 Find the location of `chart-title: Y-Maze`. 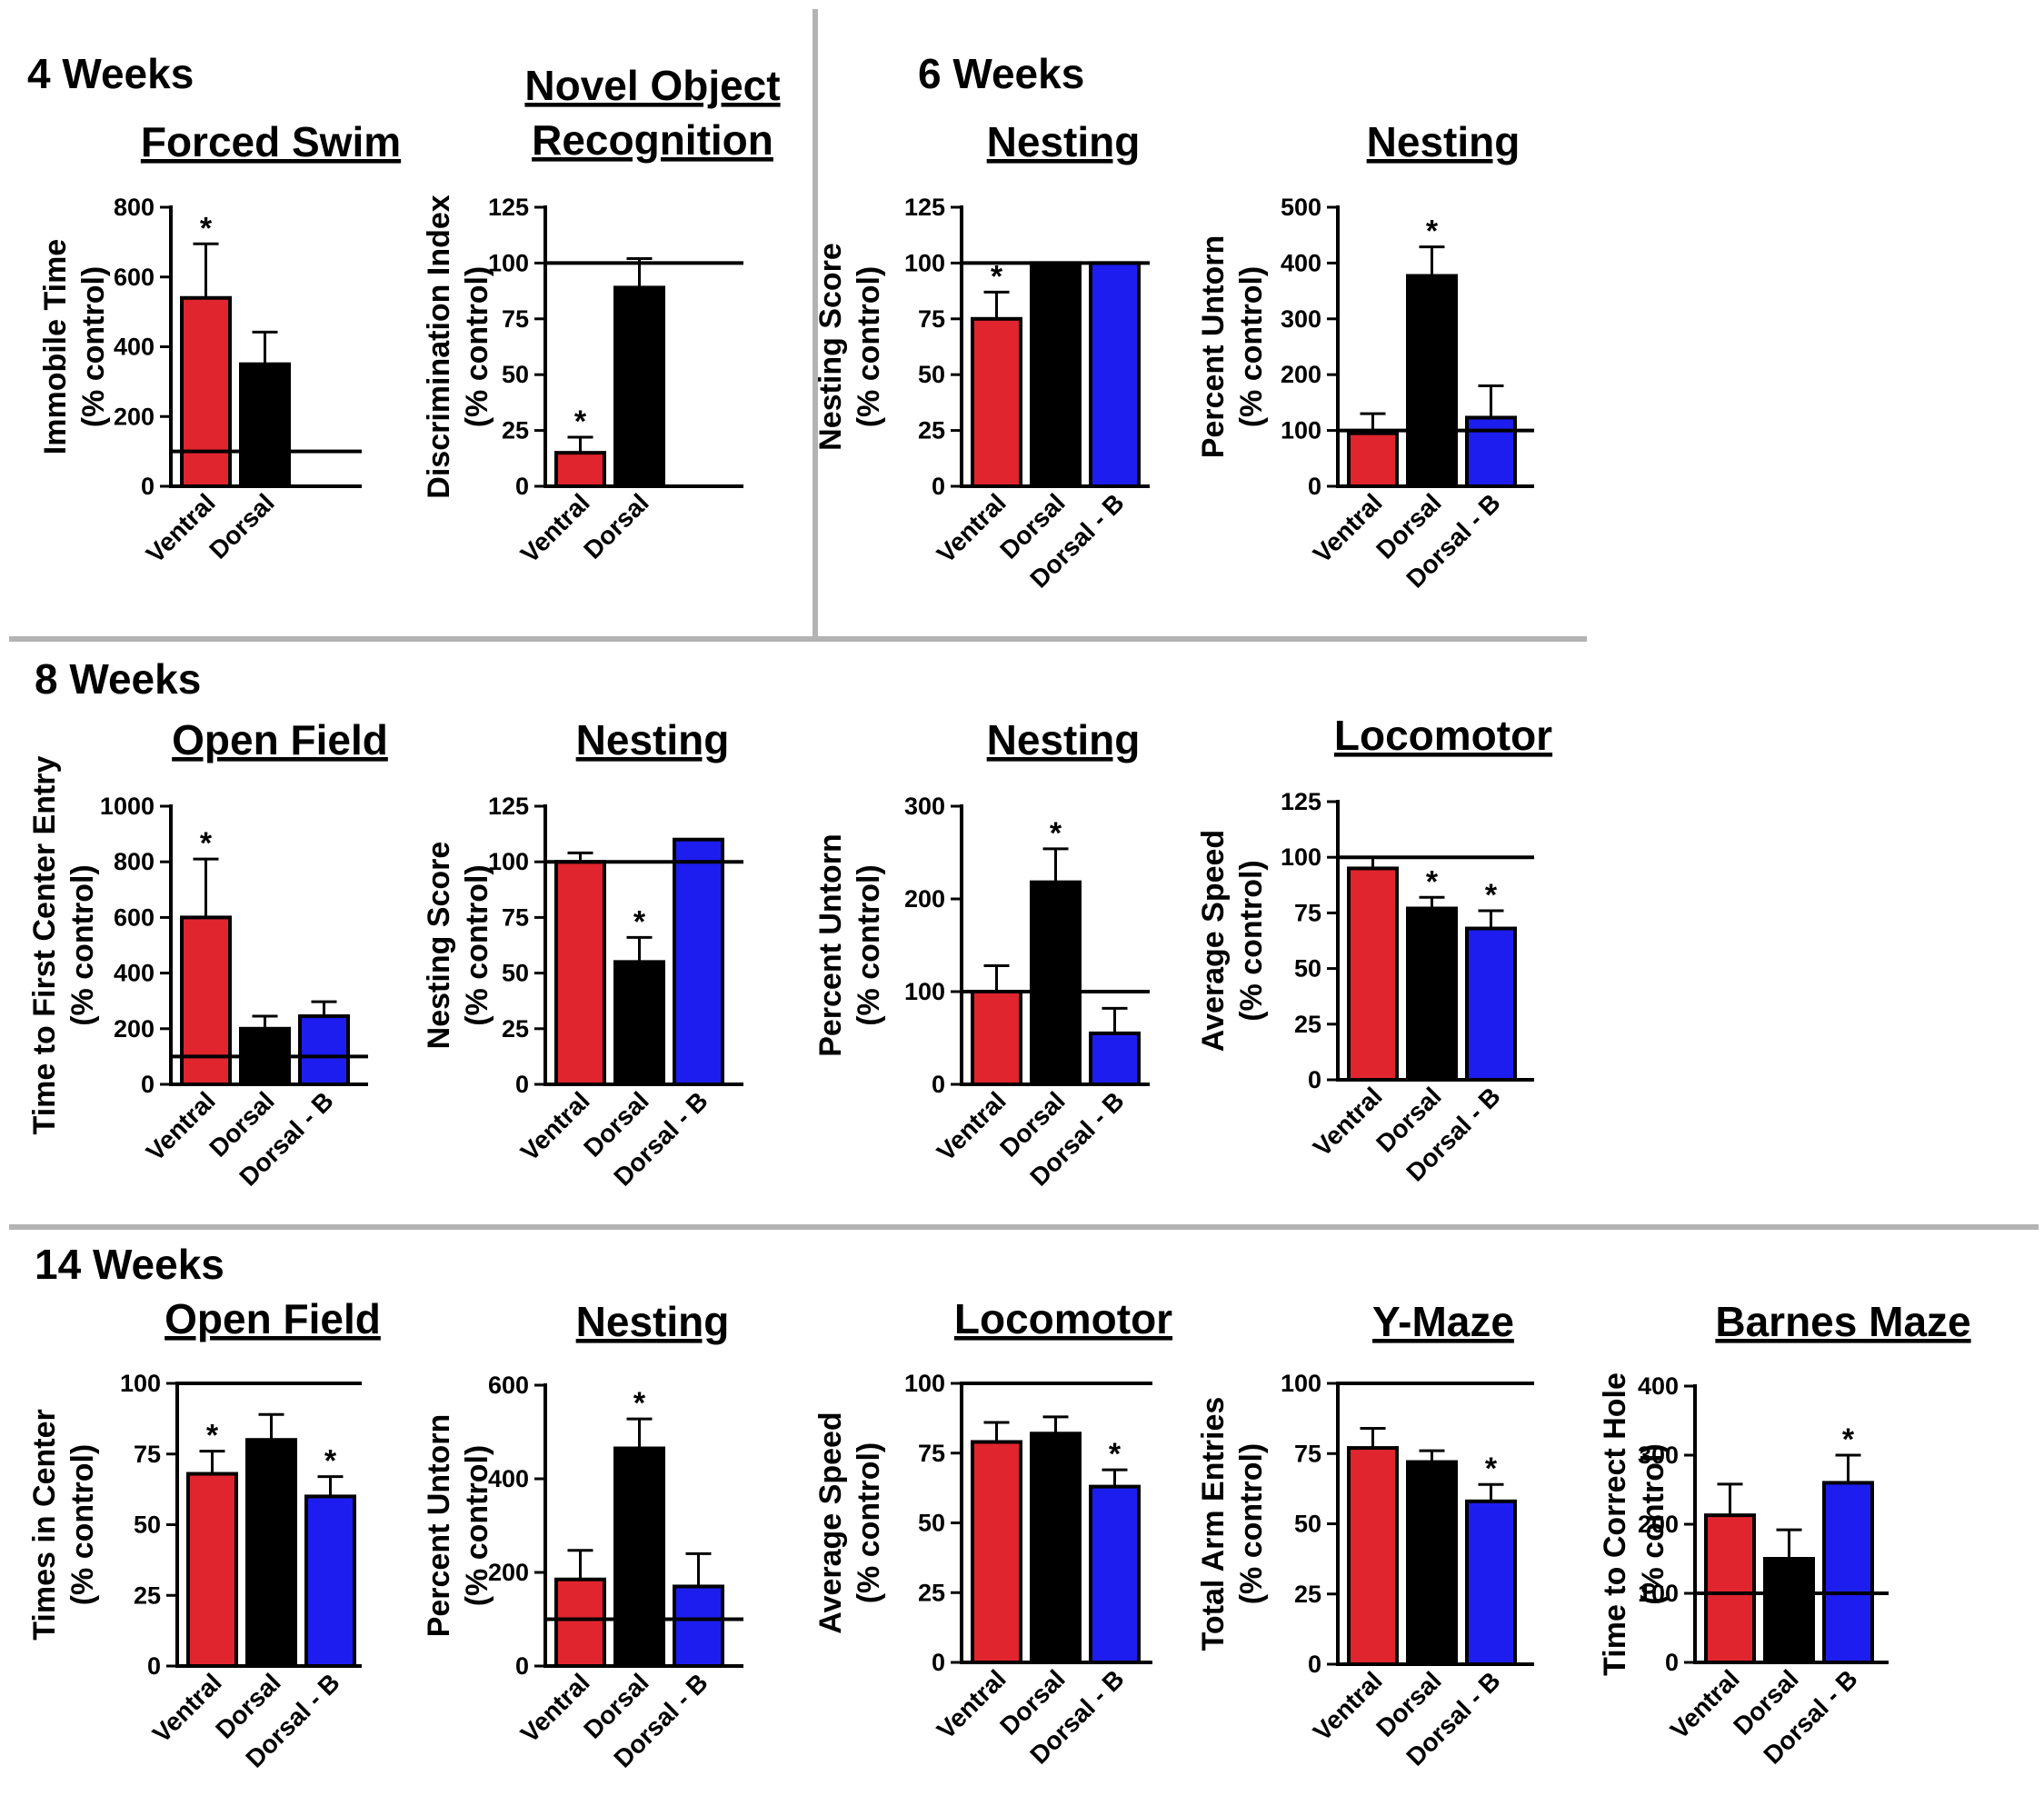

chart-title: Y-Maze is located at coordinates (1443, 1321).